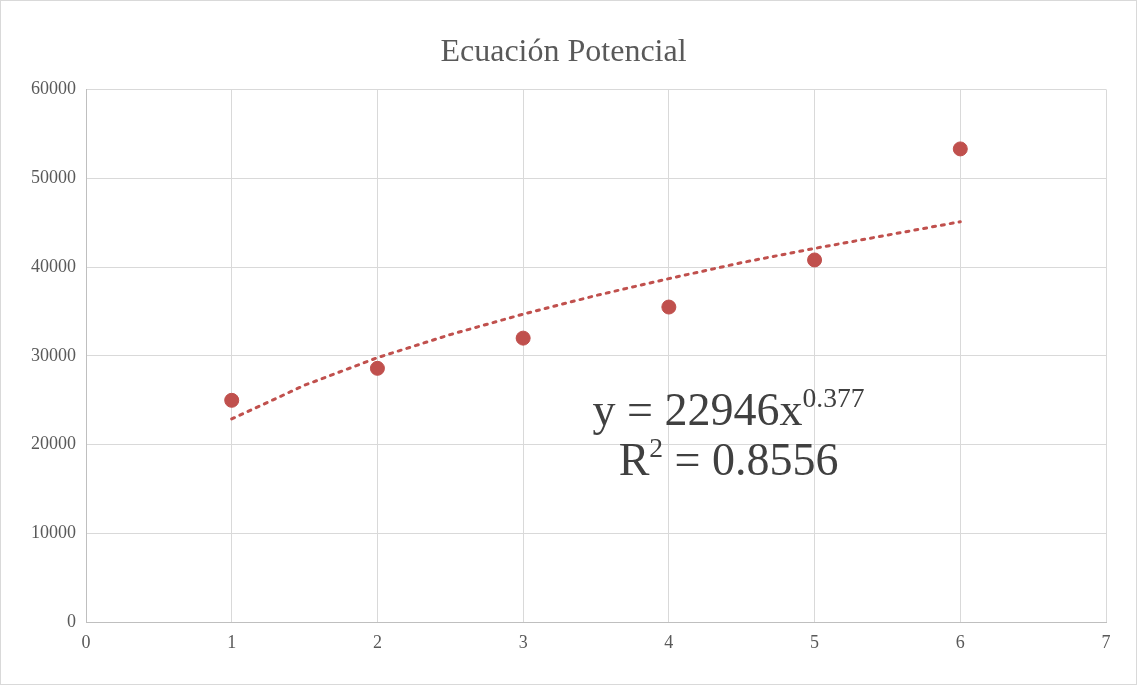 The width and height of the screenshot is (1137, 685). What do you see at coordinates (71, 621) in the screenshot?
I see `y-tick-label: 0` at bounding box center [71, 621].